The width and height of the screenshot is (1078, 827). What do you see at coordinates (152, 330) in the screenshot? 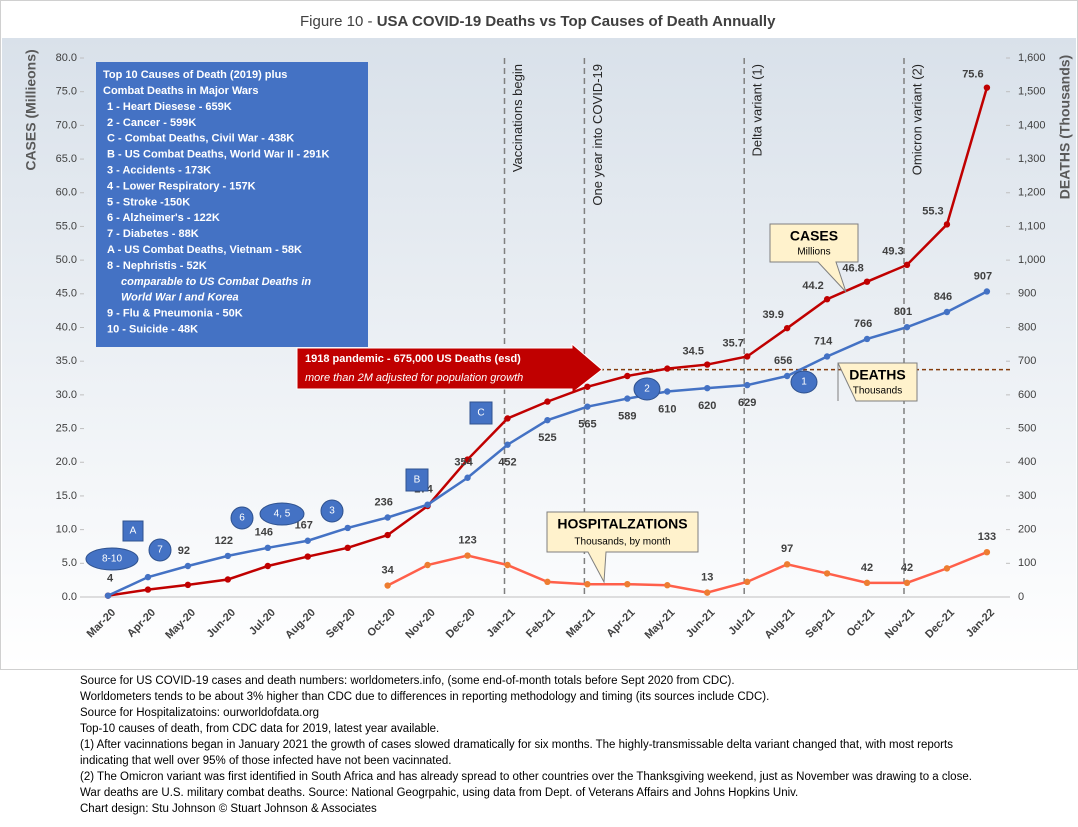
I see `causes-item: 10 - Suicide - 48K` at bounding box center [152, 330].